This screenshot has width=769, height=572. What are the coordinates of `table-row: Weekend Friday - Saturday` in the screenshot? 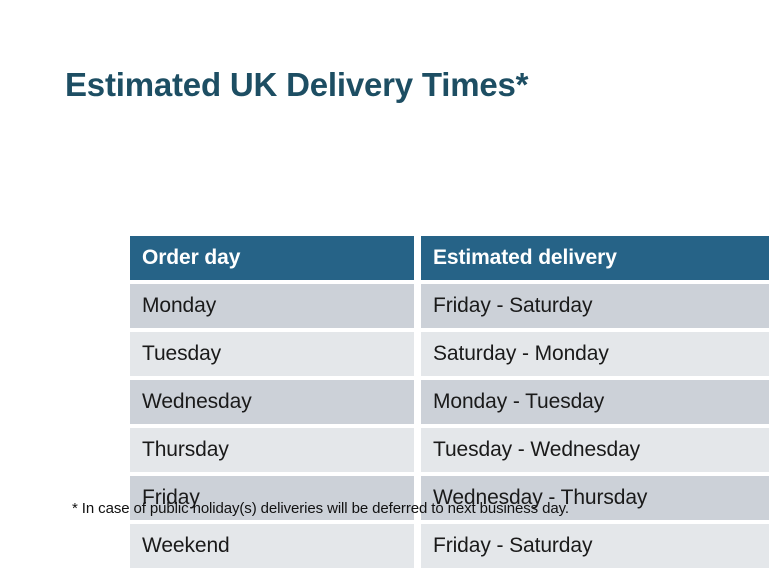 It's located at (449, 546).